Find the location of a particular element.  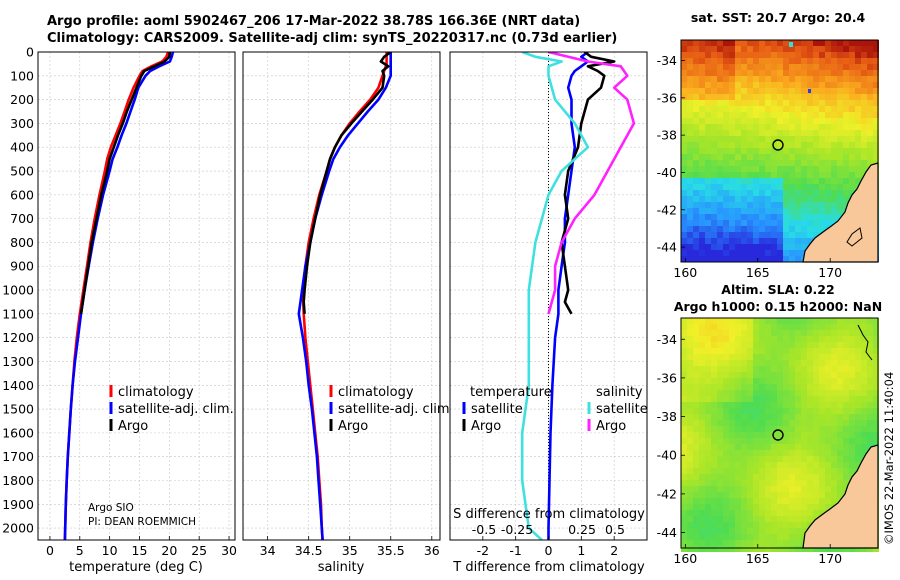

ytick-label: 200 is located at coordinates (22, 99).